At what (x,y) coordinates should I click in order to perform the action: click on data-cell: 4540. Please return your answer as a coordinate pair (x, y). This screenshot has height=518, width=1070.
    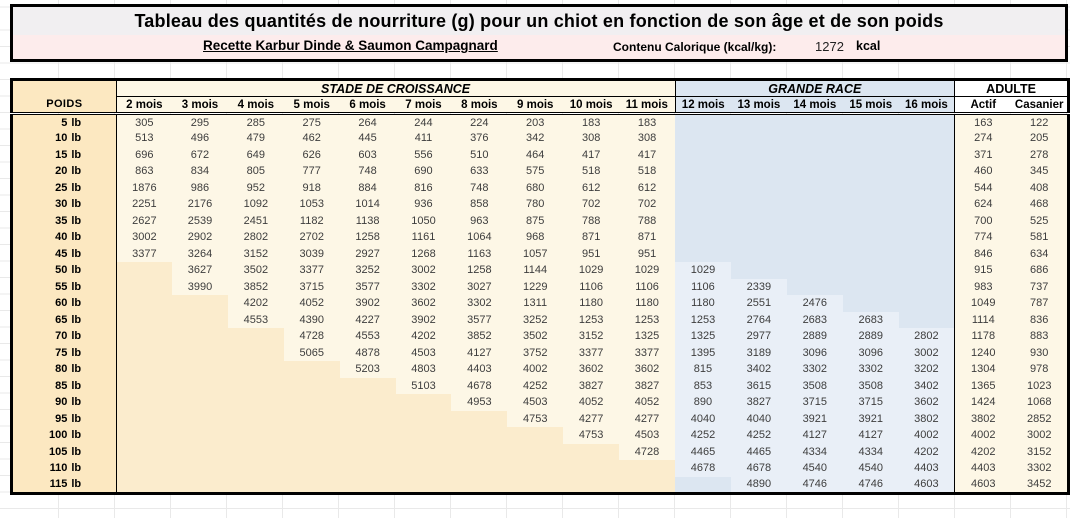
    Looking at the image, I should click on (870, 468).